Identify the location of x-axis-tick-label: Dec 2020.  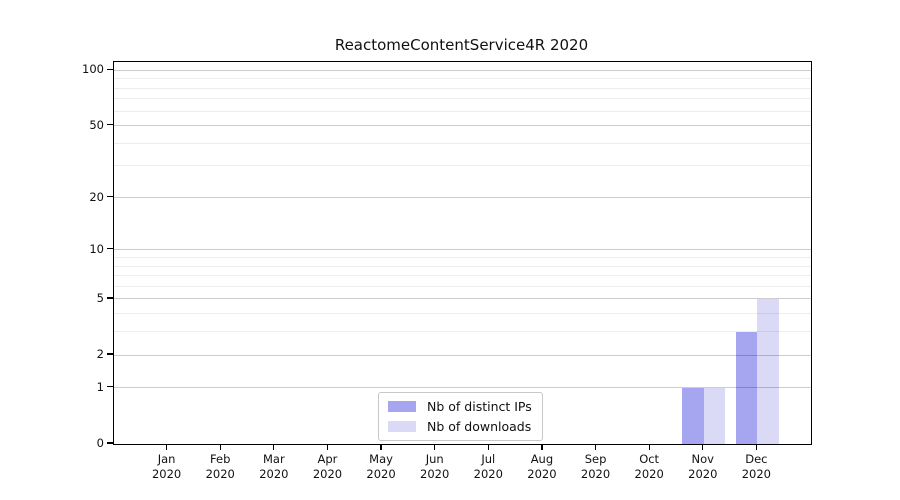
(756, 466).